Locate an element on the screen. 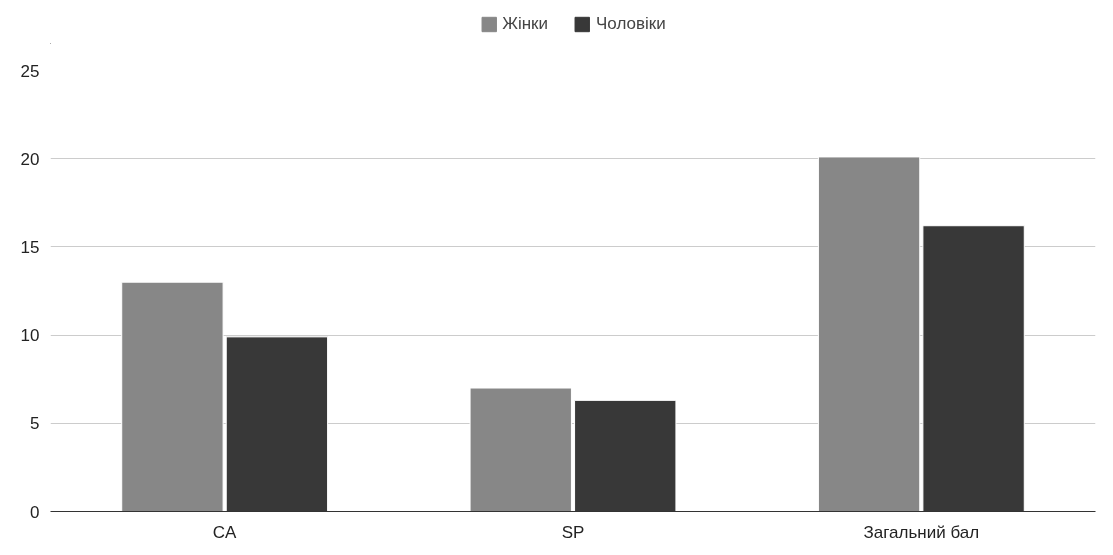 This screenshot has height=555, width=1113. y-tick-label: 20 is located at coordinates (30, 159).